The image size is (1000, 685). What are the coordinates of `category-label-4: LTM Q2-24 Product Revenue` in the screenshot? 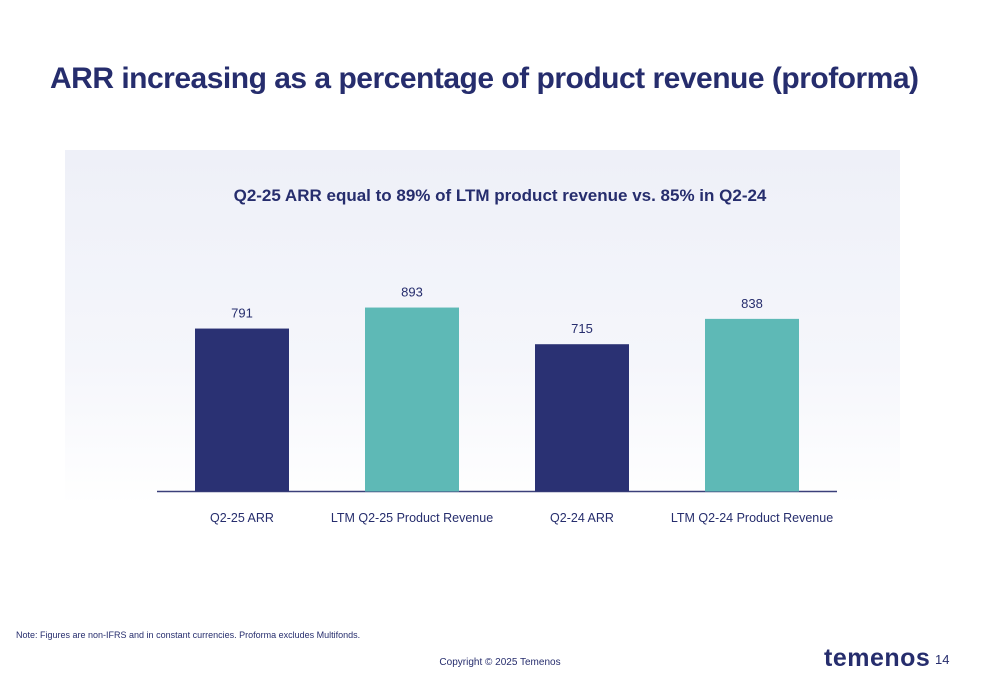 It's located at (752, 518).